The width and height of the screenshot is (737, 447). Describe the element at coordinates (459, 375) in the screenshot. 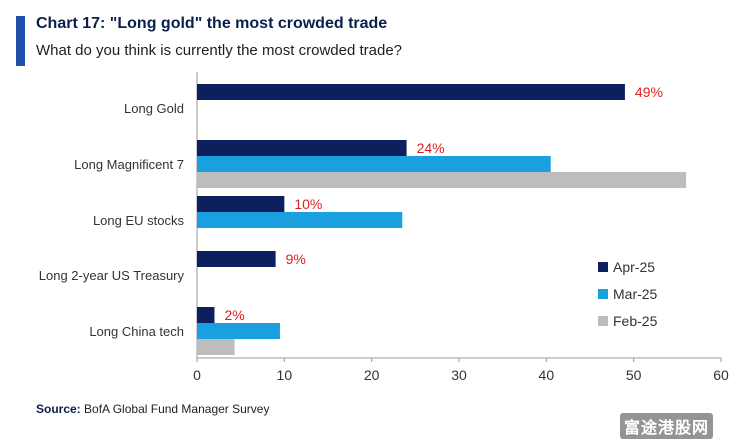

I see `x-tick-label: 30` at that location.